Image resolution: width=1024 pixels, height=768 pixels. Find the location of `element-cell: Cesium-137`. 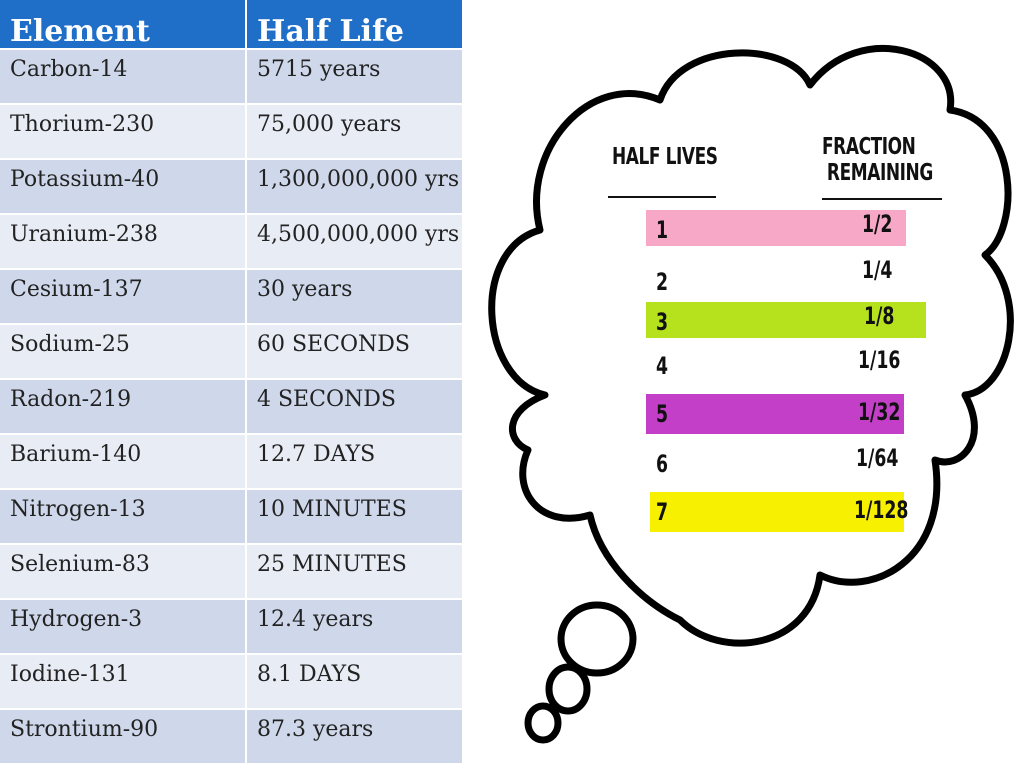

element-cell: Cesium-137 is located at coordinates (123, 297).